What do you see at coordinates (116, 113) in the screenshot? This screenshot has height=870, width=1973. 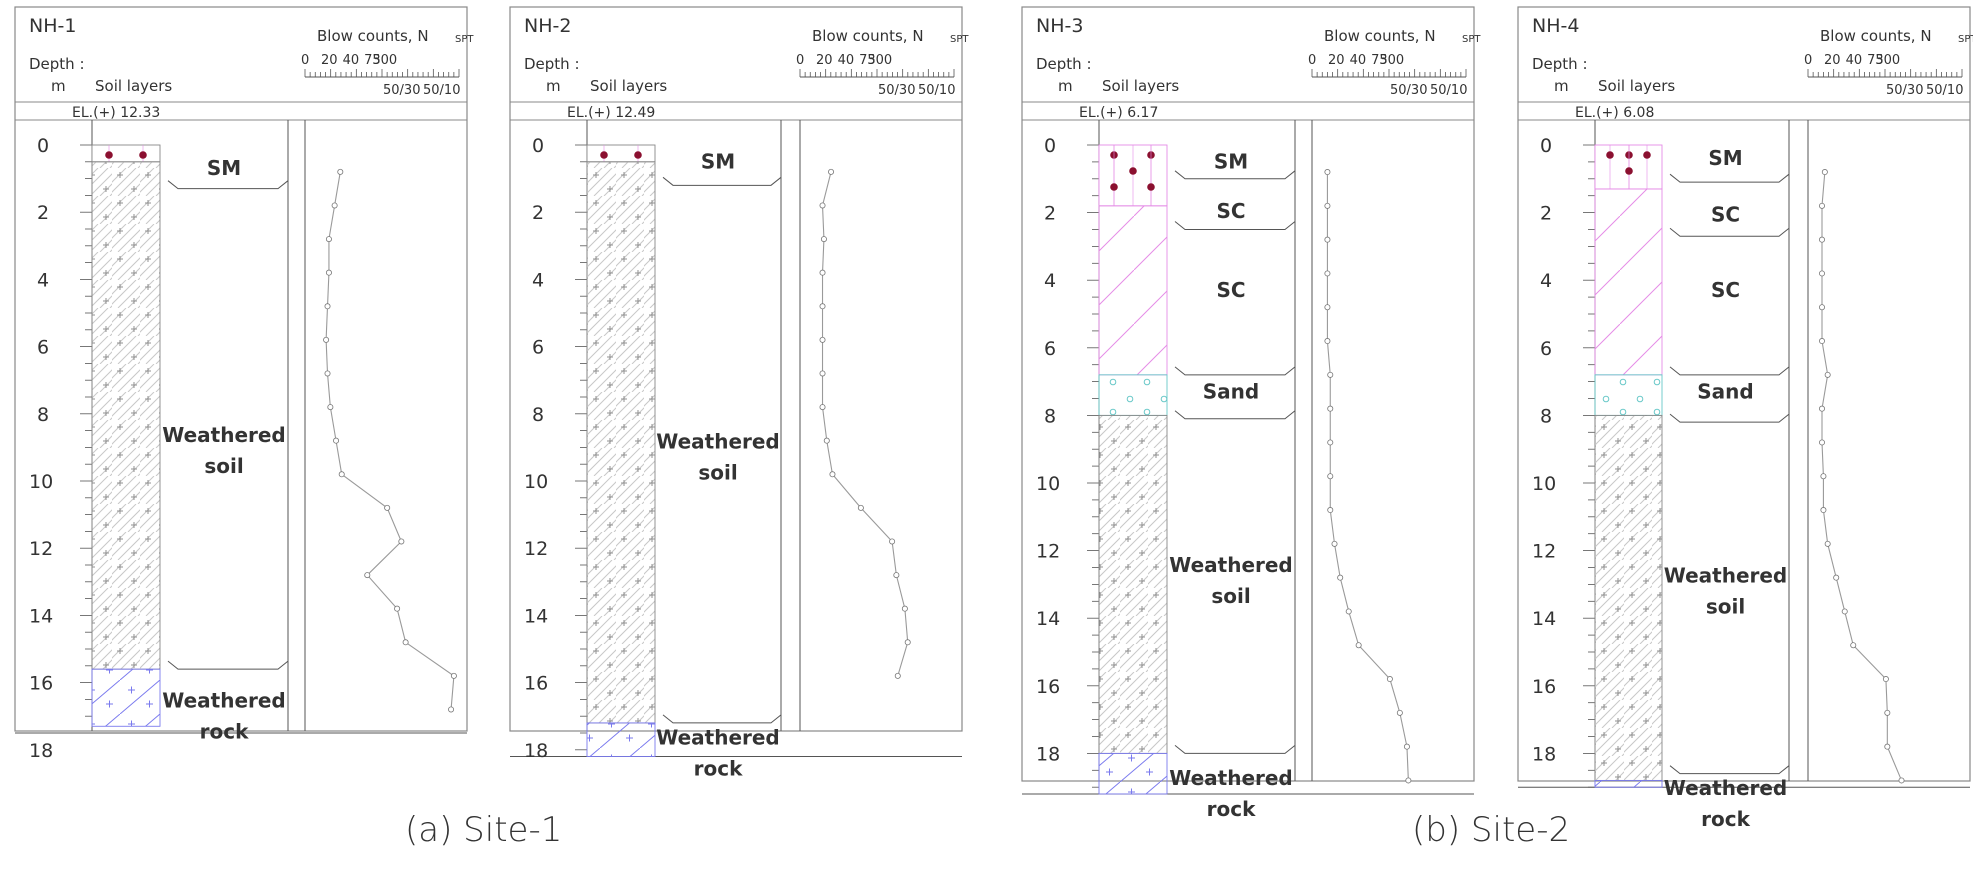 I see `elevation-label: EL.(+) 12.33` at bounding box center [116, 113].